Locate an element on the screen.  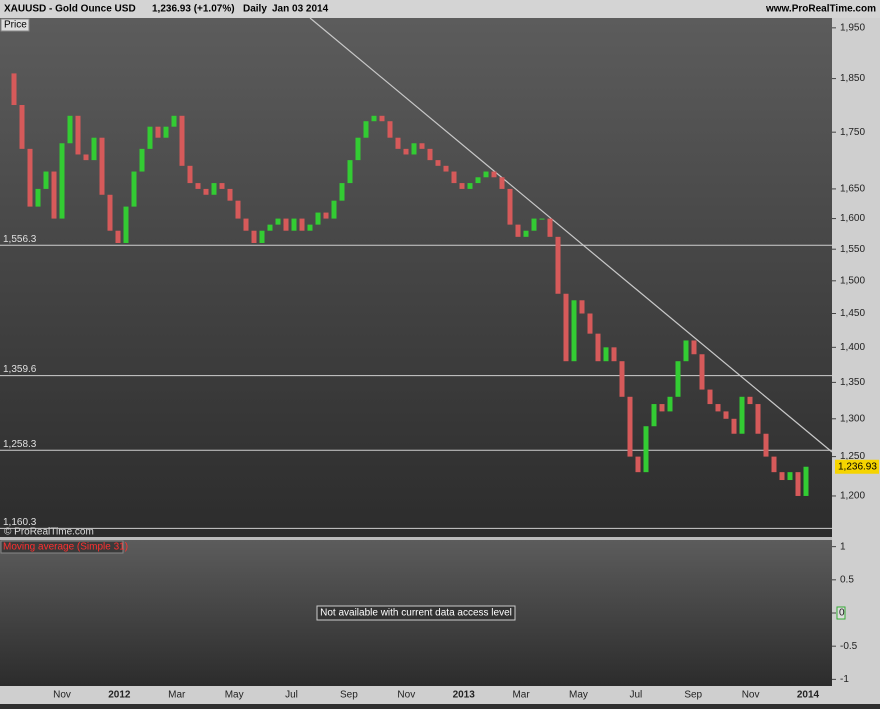
level-label: 1,160.3 is located at coordinates (20, 522).